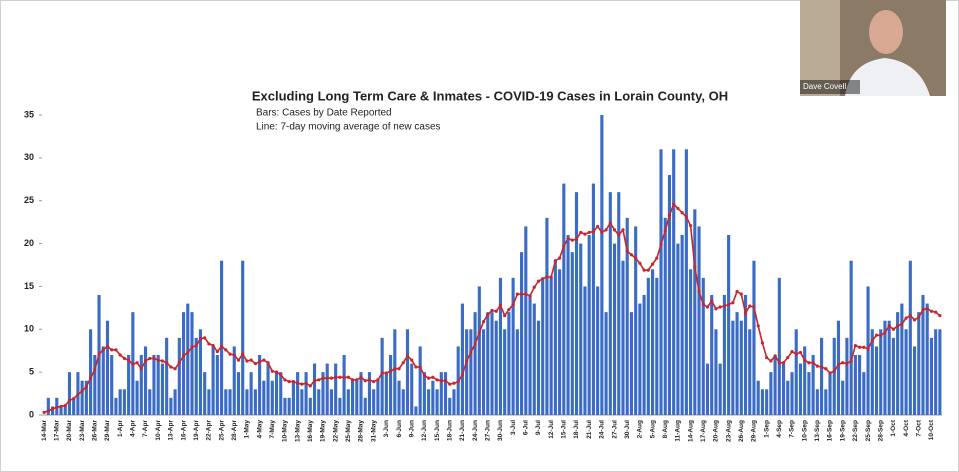  What do you see at coordinates (145, 428) in the screenshot?
I see `x-tick-label: 7-Apr` at bounding box center [145, 428].